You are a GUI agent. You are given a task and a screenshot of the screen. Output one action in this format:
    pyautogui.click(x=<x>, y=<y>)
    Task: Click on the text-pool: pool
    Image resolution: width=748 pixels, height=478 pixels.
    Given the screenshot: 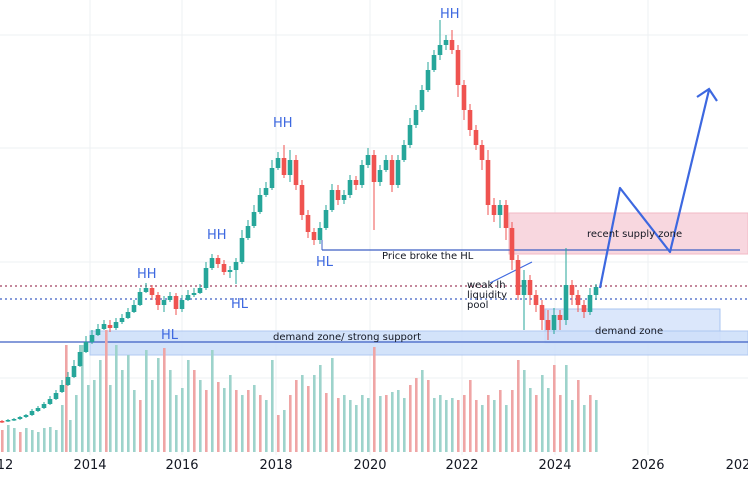 What is the action you would take?
    pyautogui.click(x=478, y=305)
    